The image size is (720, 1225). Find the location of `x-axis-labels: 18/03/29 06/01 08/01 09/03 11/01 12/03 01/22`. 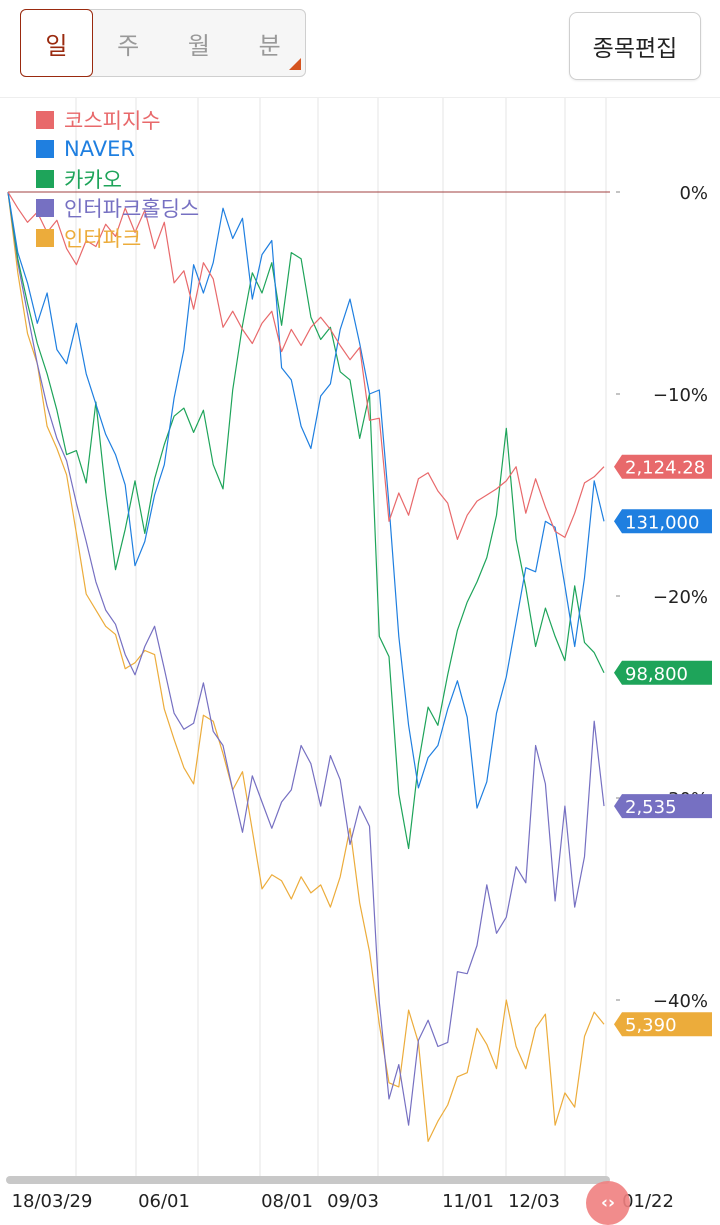

x-axis-labels: 18/03/29 06/01 08/01 09/03 11/01 12/03 01/22 is located at coordinates (343, 1201).